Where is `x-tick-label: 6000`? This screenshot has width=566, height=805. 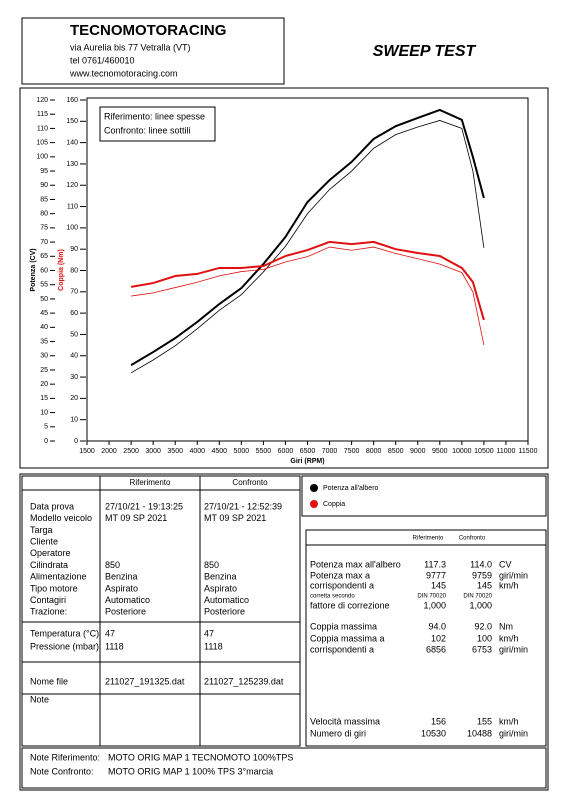
x-tick-label: 6000 is located at coordinates (286, 451).